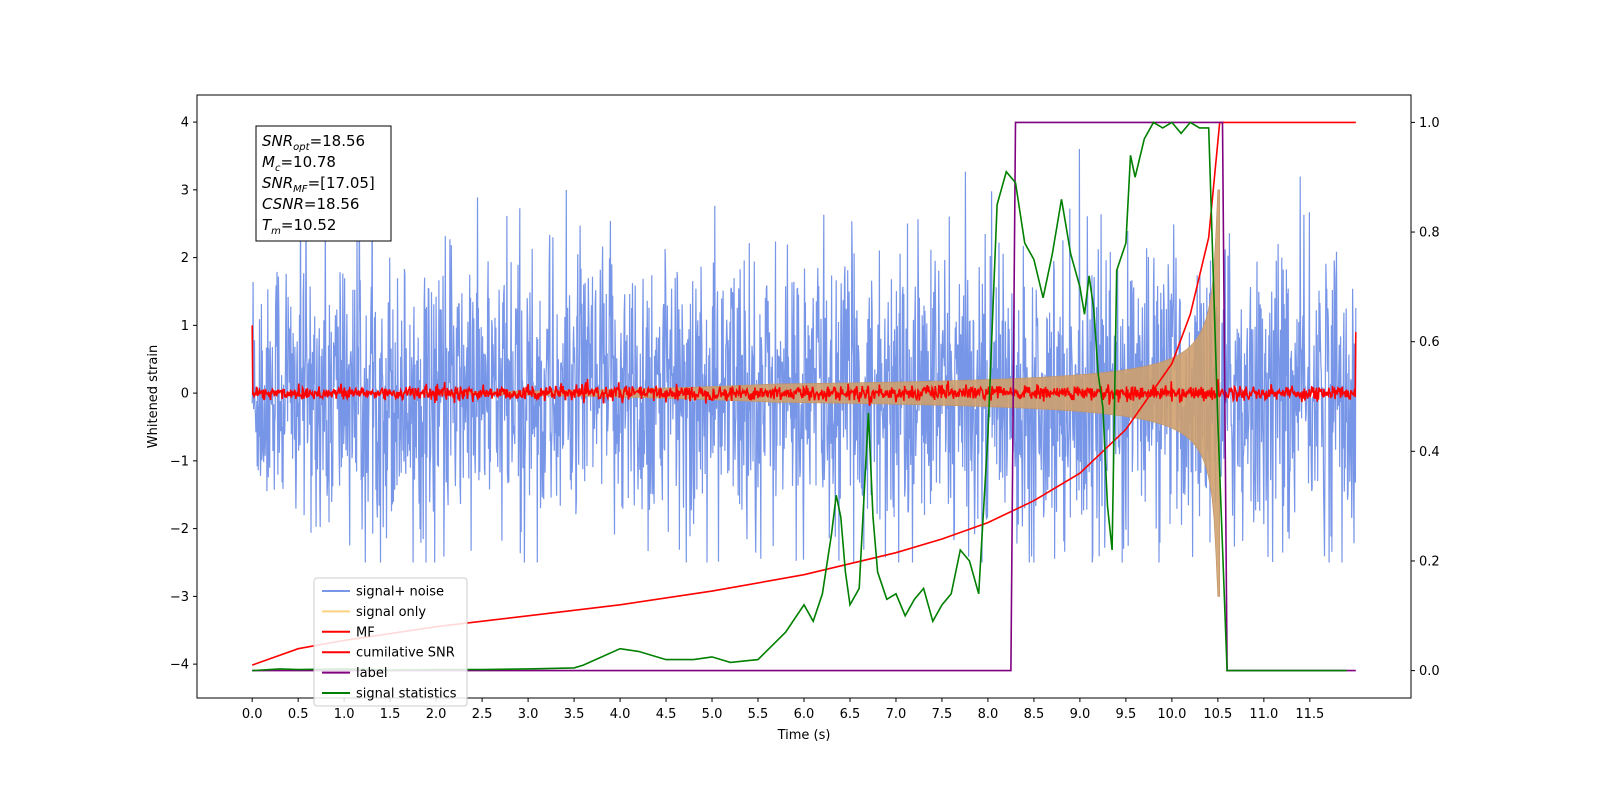  Describe the element at coordinates (712, 714) in the screenshot. I see `x-tick-label: 5.0` at that location.